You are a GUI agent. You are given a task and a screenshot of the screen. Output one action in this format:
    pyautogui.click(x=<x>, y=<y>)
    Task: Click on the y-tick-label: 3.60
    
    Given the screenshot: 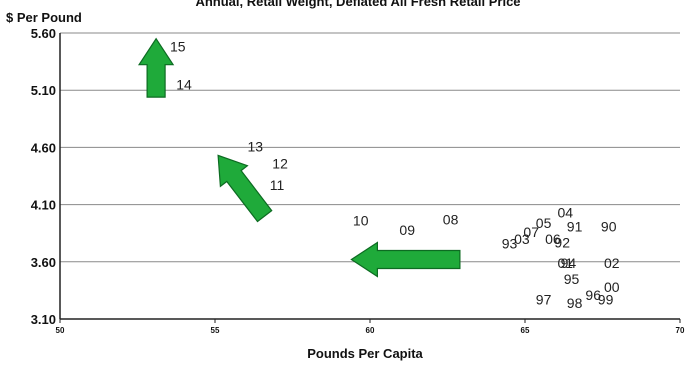 What is the action you would take?
    pyautogui.click(x=43, y=262)
    